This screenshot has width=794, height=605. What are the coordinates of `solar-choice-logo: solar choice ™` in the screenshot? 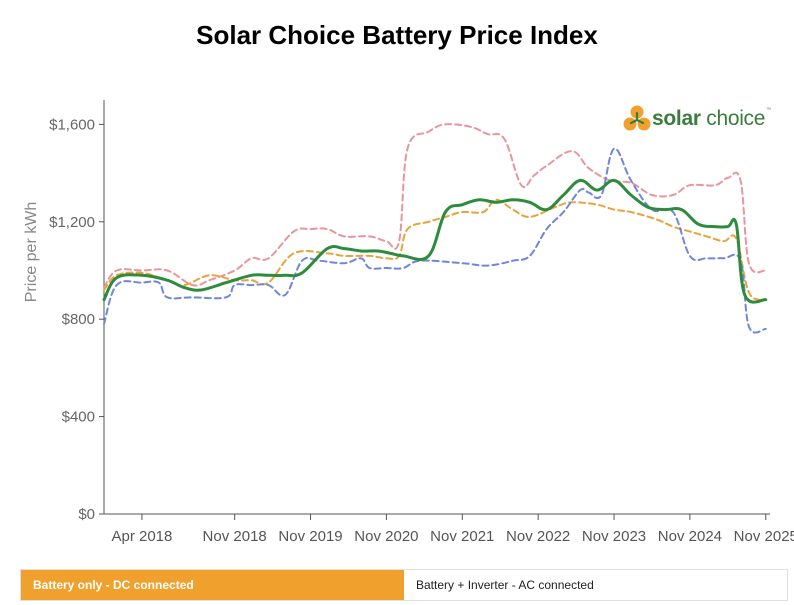 It's located at (696, 119).